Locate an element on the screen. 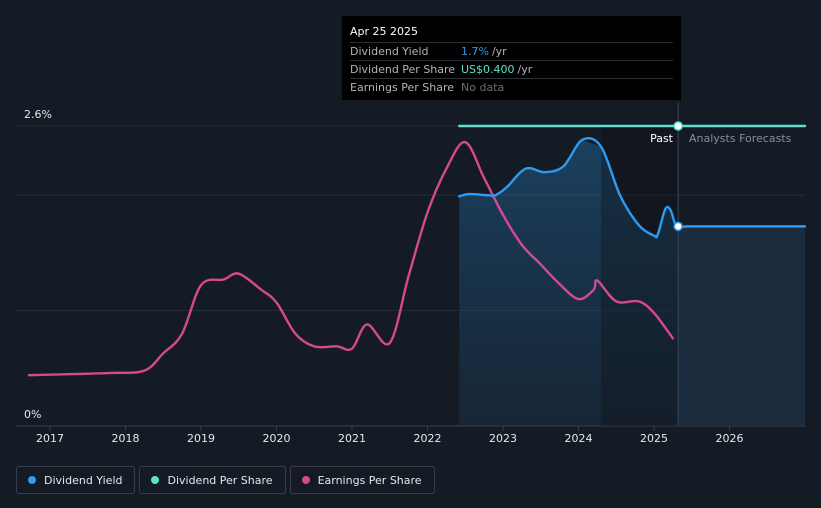 The width and height of the screenshot is (821, 508). x-tick-label: 2017 is located at coordinates (50, 438).